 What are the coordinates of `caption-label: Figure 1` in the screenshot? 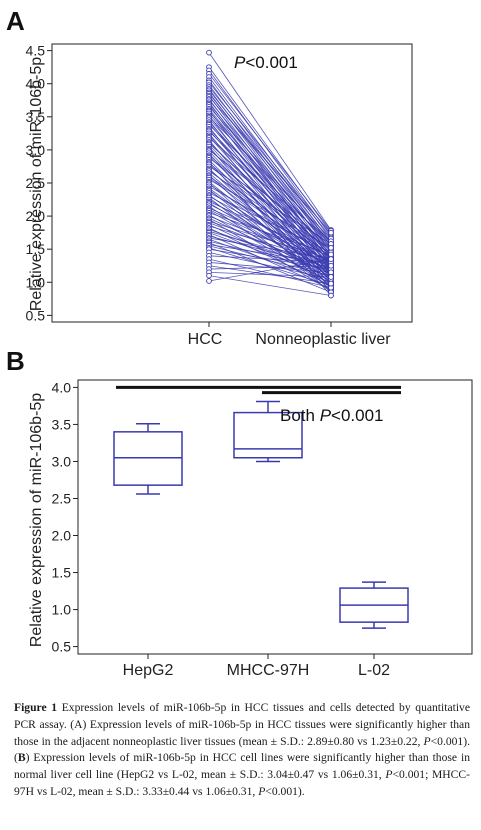 It's located at (36, 707).